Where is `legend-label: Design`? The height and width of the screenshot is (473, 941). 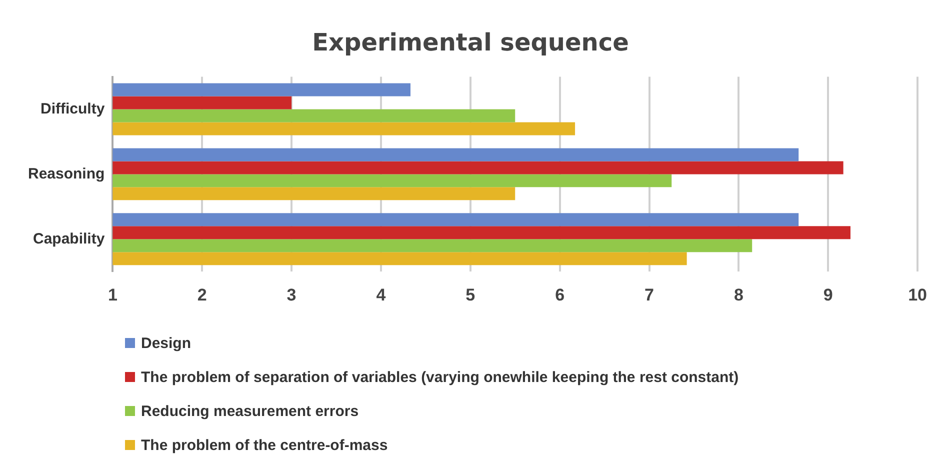
legend-label: Design is located at coordinates (166, 343).